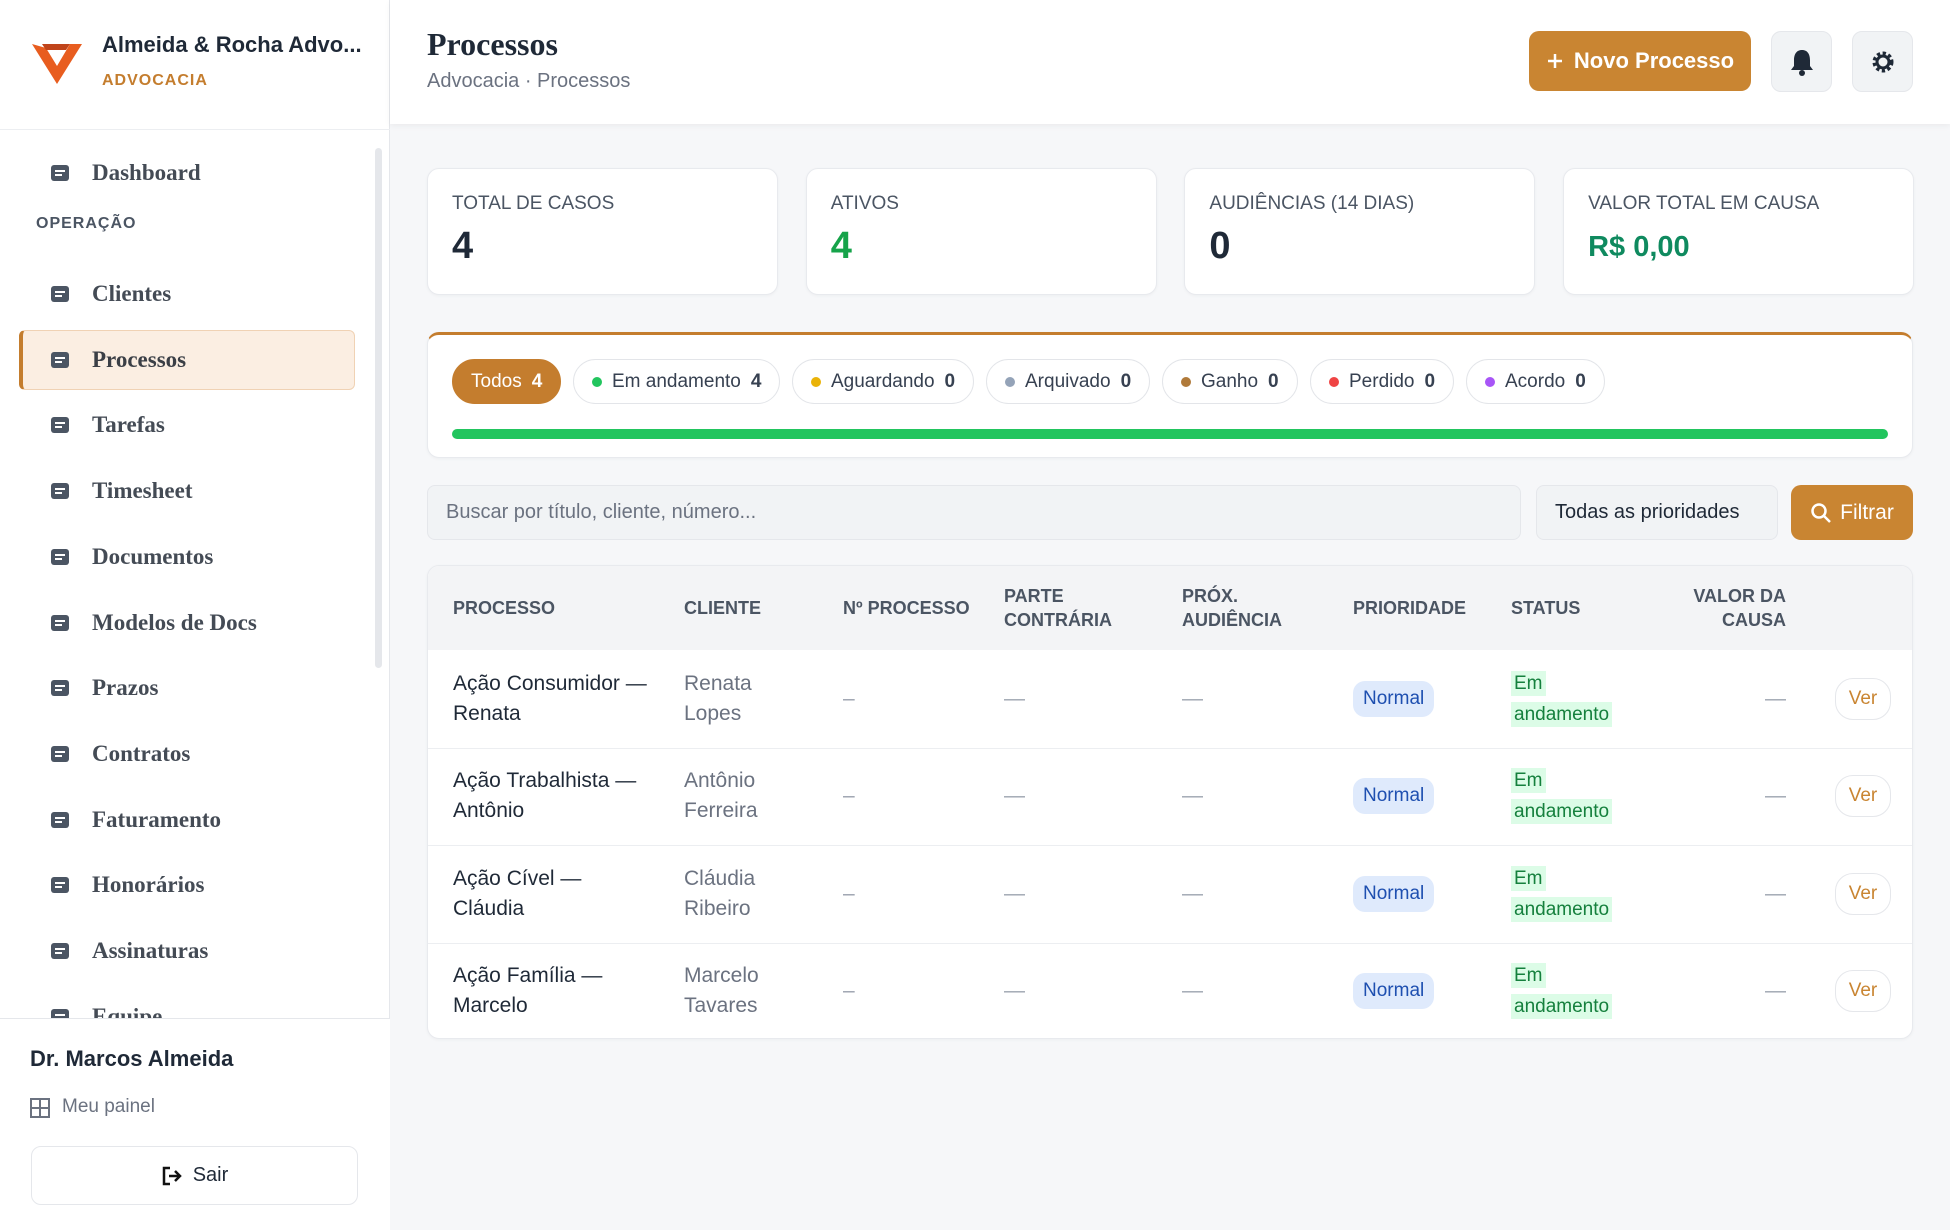 The width and height of the screenshot is (1950, 1230). I want to click on status-dot, so click(1186, 381).